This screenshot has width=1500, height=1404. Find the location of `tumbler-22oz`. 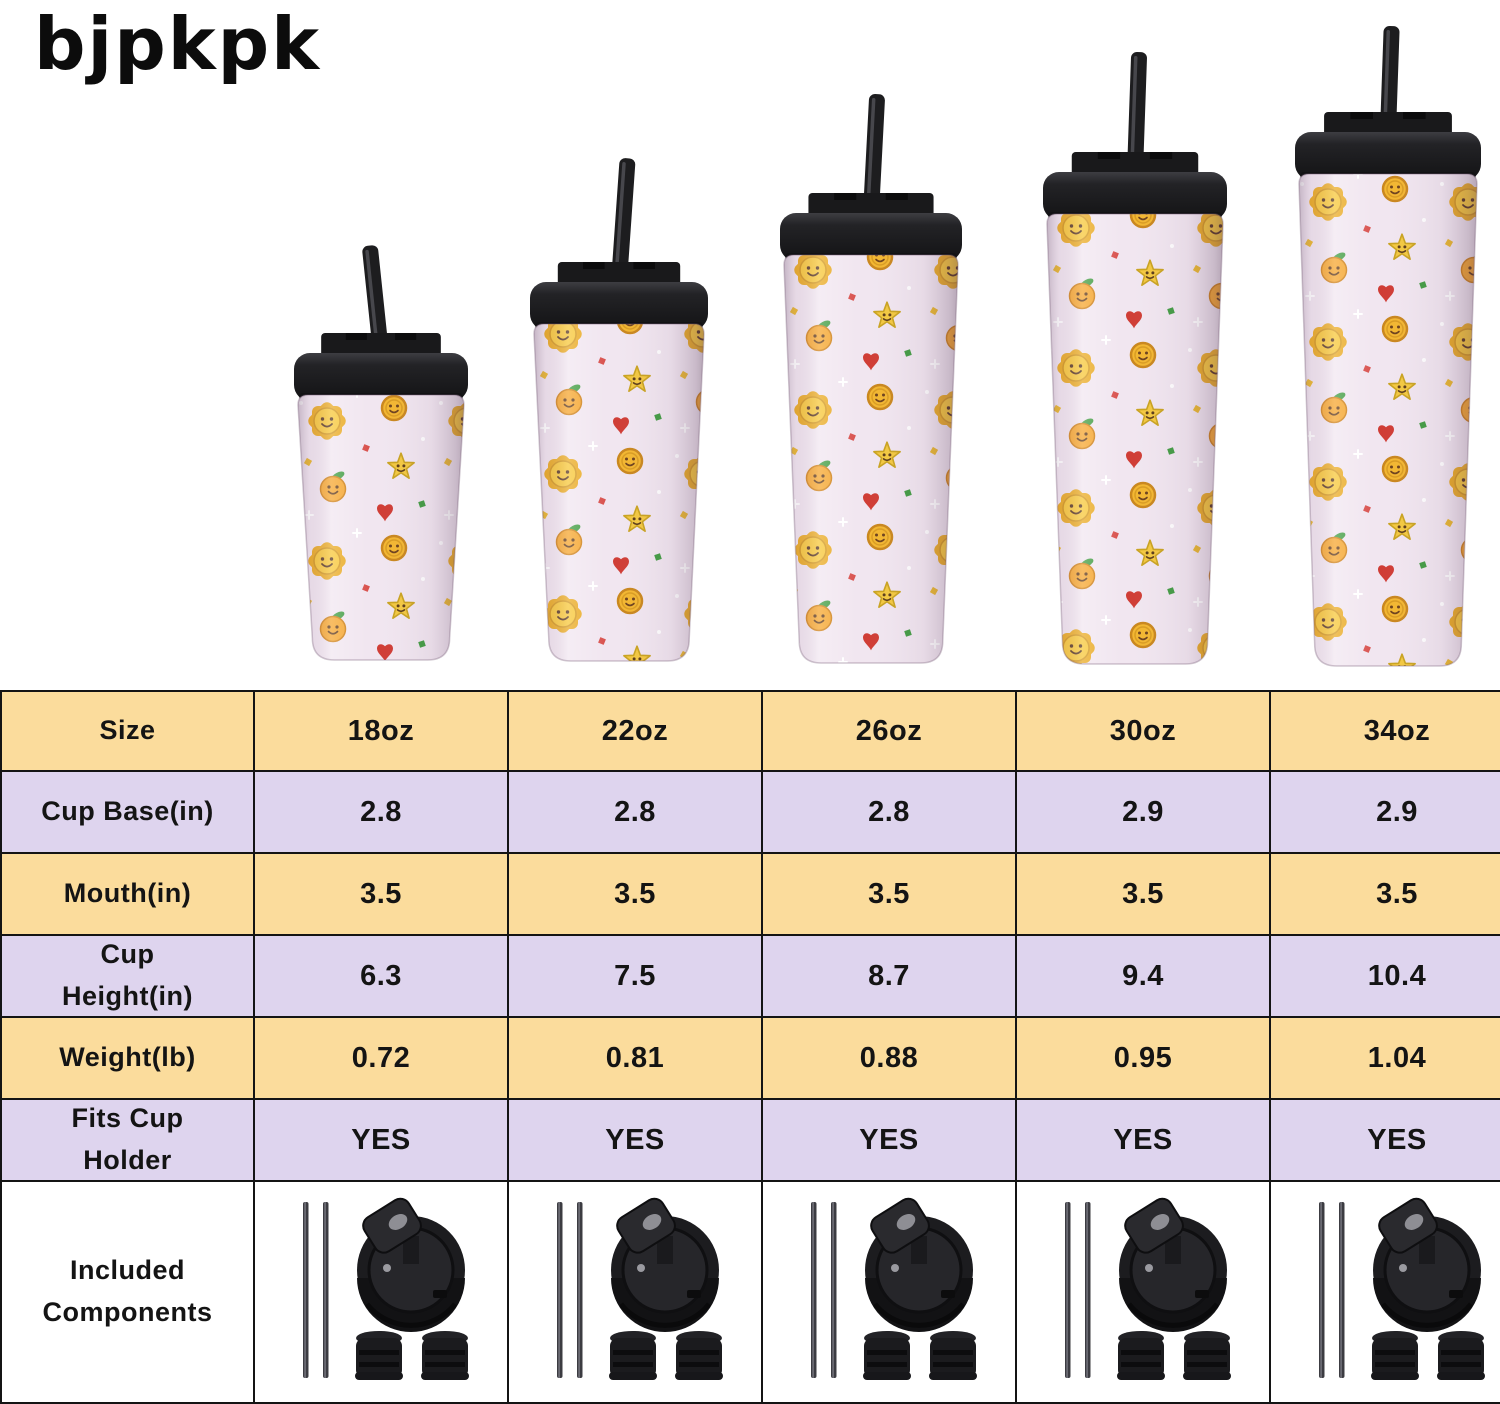

tumbler-22oz is located at coordinates (619, 409).